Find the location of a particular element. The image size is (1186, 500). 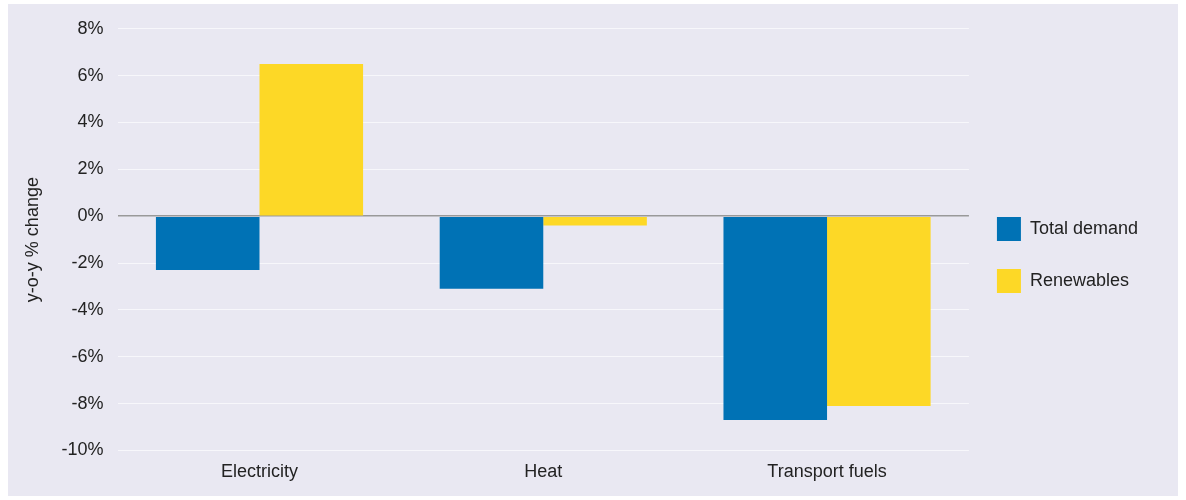

y-tick-label: 6% is located at coordinates (90, 74).